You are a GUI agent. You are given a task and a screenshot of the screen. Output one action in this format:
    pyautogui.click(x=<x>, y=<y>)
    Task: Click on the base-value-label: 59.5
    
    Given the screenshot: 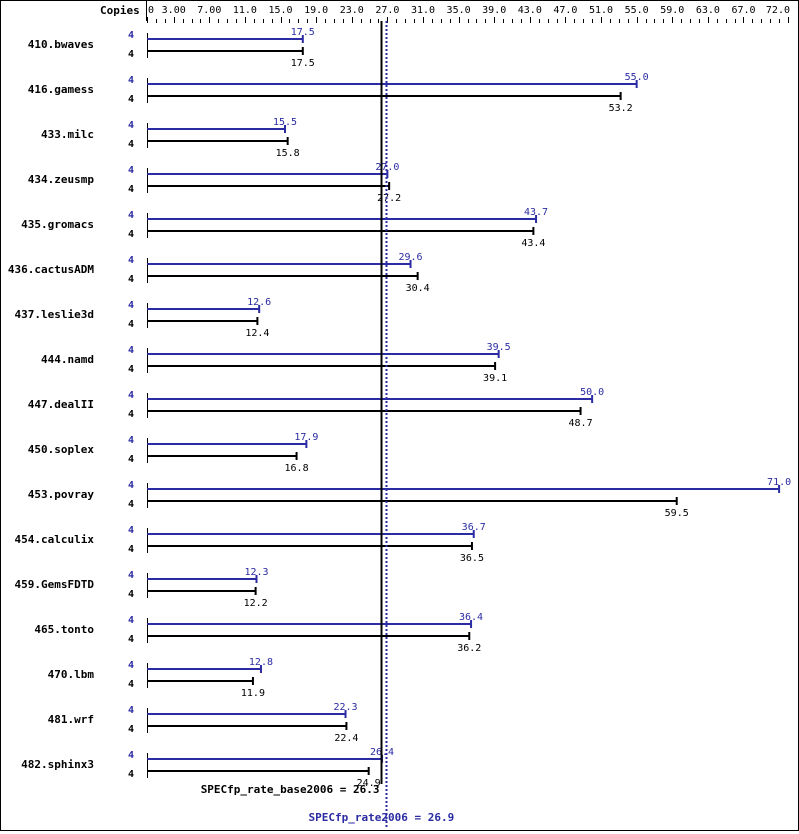 What is the action you would take?
    pyautogui.click(x=677, y=513)
    